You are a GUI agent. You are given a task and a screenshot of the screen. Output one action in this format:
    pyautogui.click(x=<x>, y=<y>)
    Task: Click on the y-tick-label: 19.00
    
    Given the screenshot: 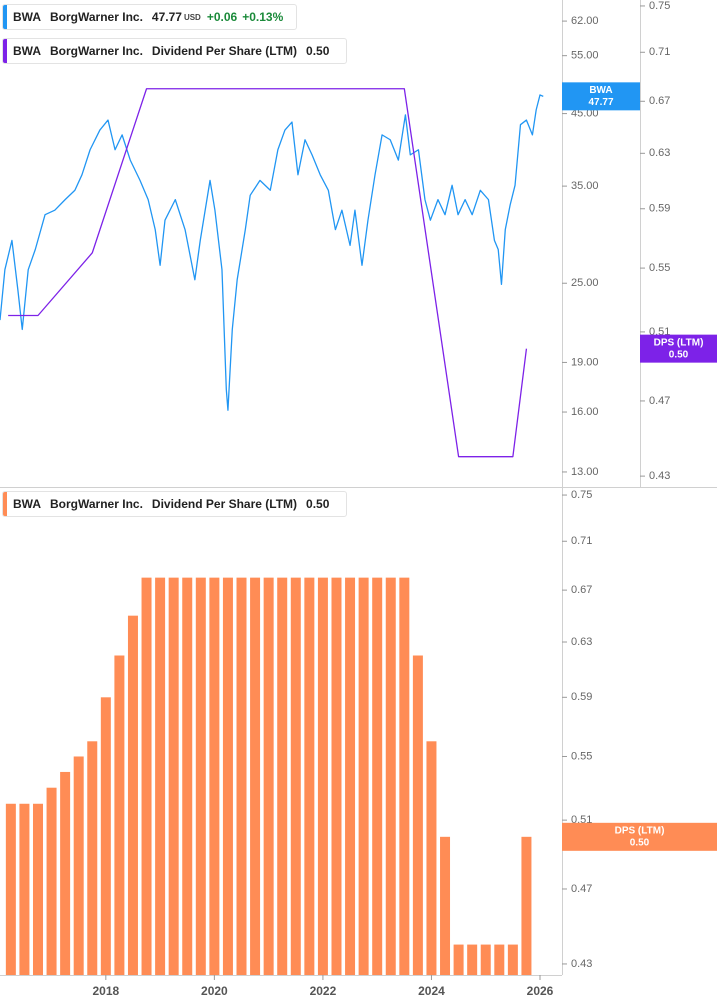 What is the action you would take?
    pyautogui.click(x=585, y=362)
    